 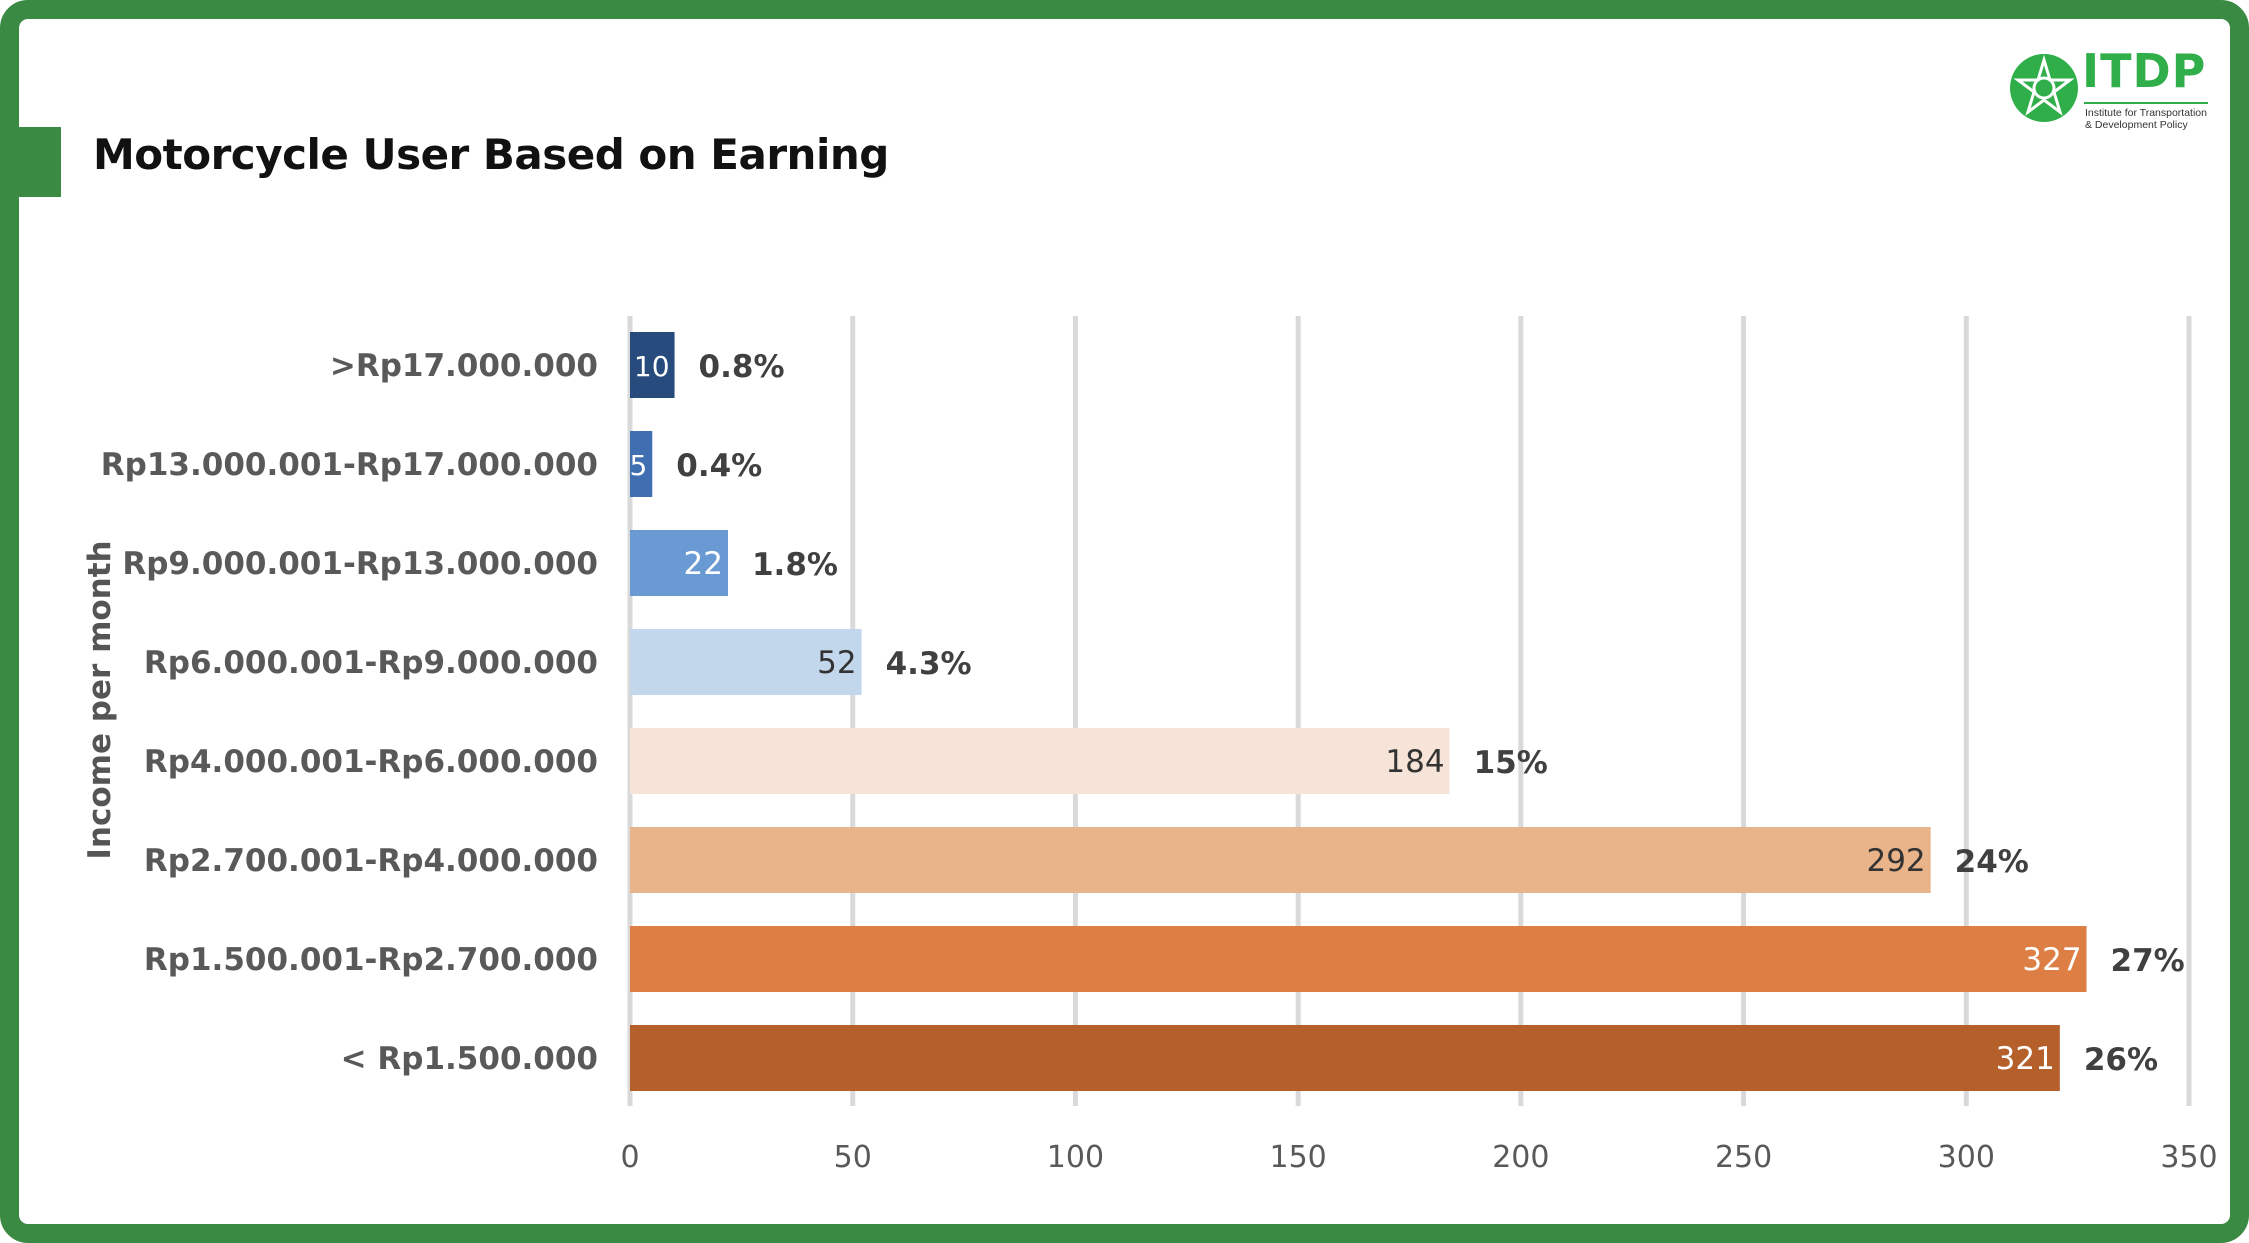 What do you see at coordinates (2025, 1059) in the screenshot?
I see `value-label: 321` at bounding box center [2025, 1059].